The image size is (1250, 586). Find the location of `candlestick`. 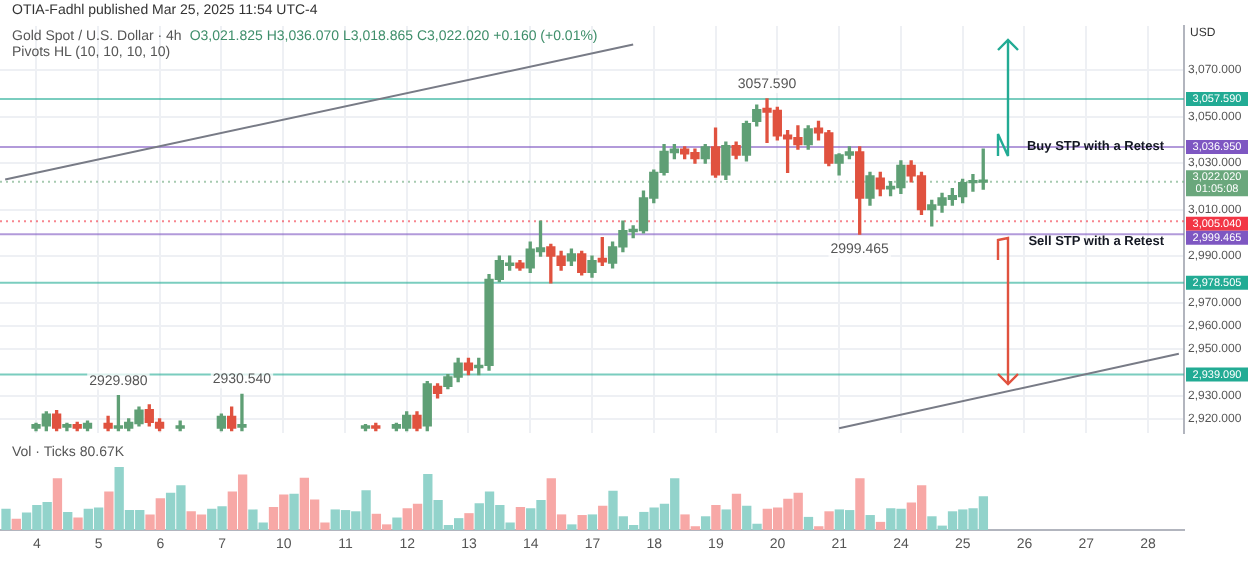

candlestick is located at coordinates (242, 412).